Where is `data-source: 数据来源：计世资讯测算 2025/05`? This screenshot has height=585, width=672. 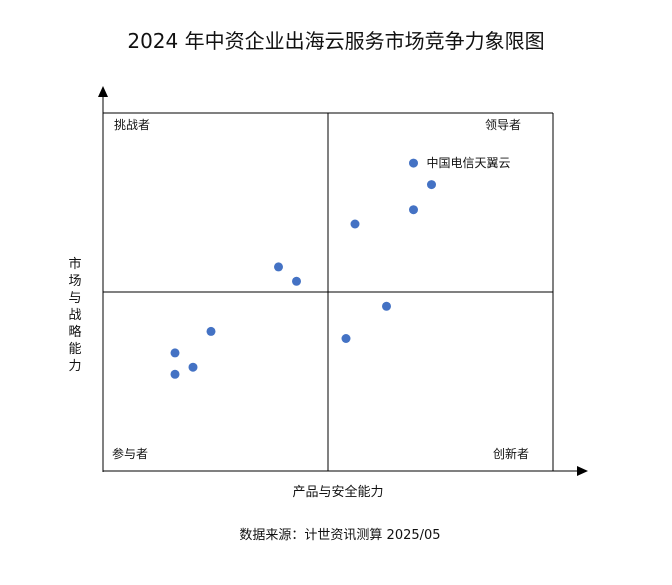
data-source: 数据来源：计世资讯测算 2025/05 is located at coordinates (339, 535).